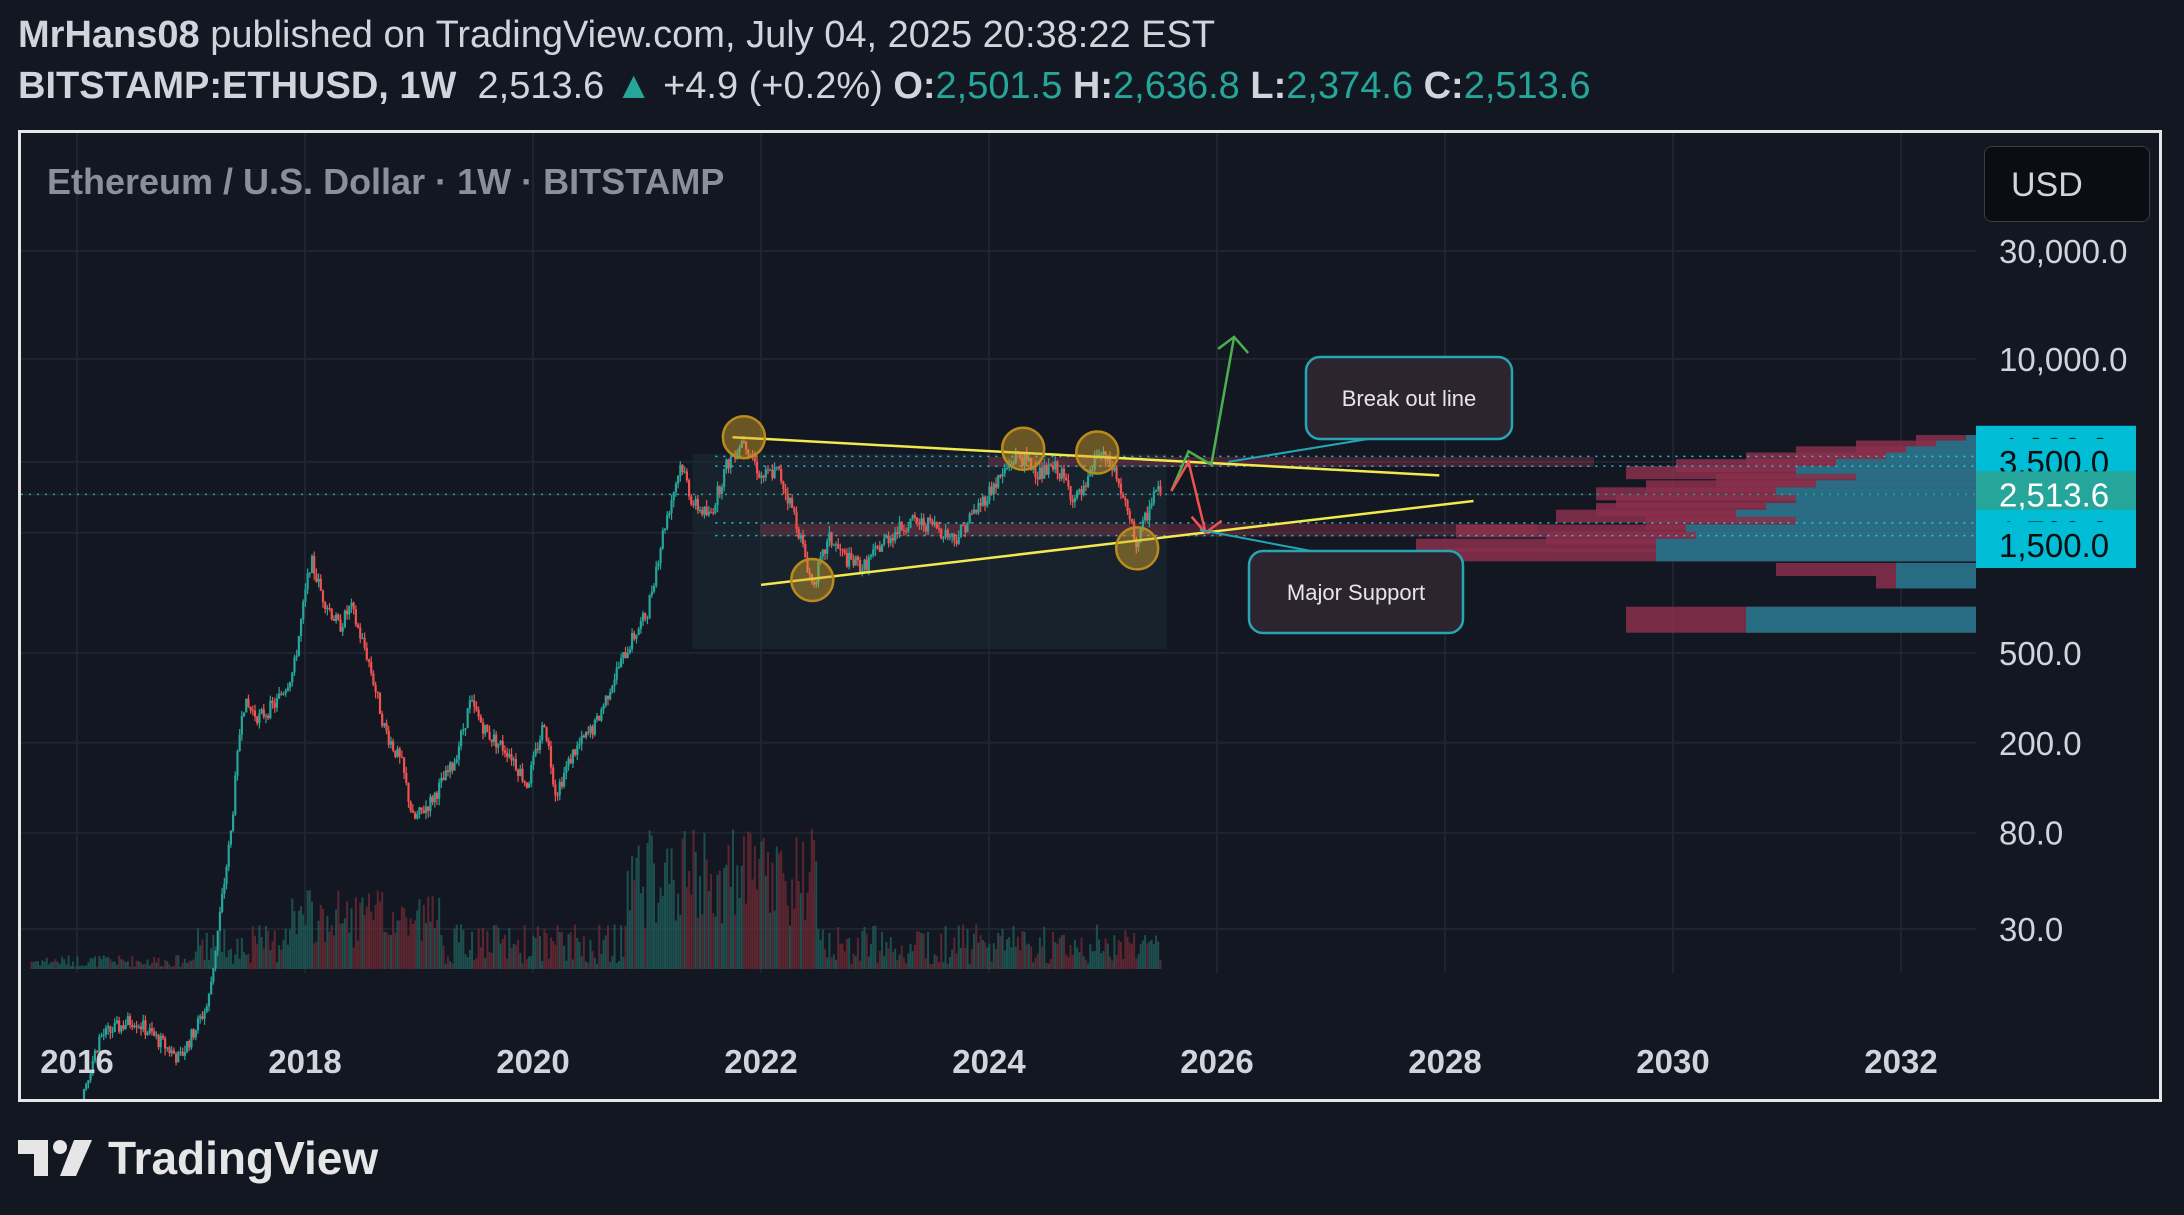 This screenshot has width=2184, height=1215. I want to click on tradingview-logo: TradingView, so click(198, 1158).